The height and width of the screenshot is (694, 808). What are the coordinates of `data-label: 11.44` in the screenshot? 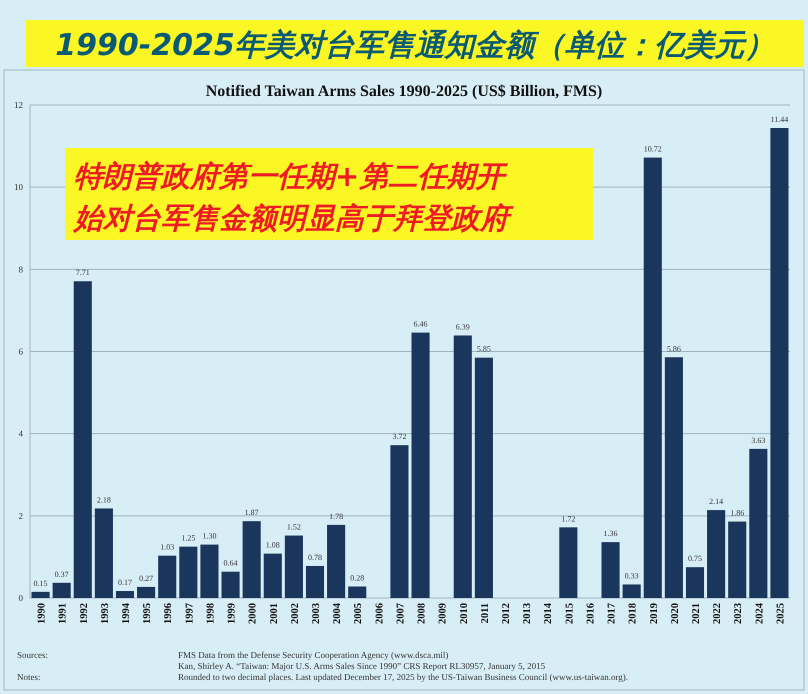 It's located at (779, 119).